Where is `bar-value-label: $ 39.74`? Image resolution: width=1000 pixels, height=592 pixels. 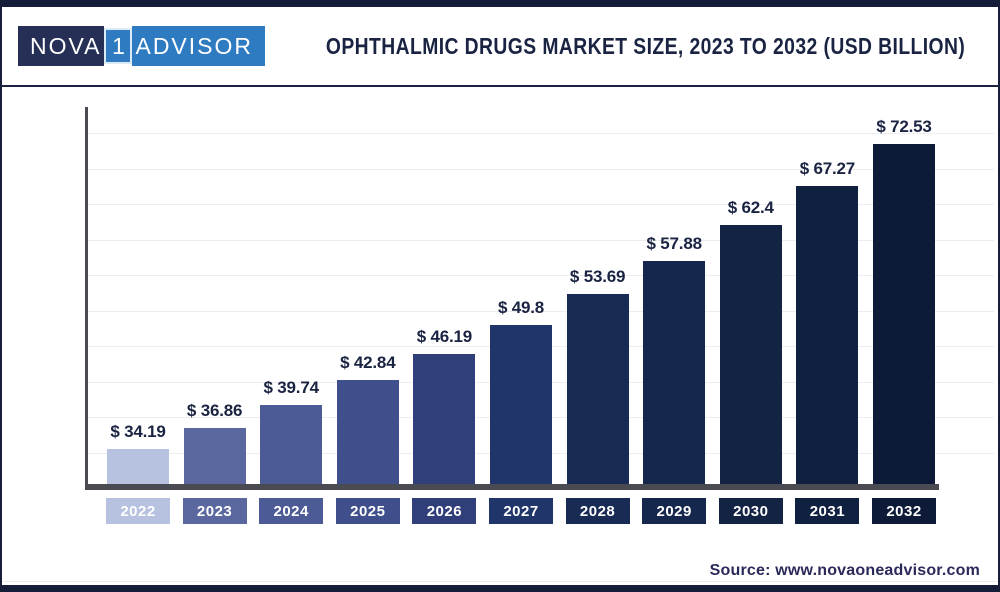 bar-value-label: $ 39.74 is located at coordinates (291, 387).